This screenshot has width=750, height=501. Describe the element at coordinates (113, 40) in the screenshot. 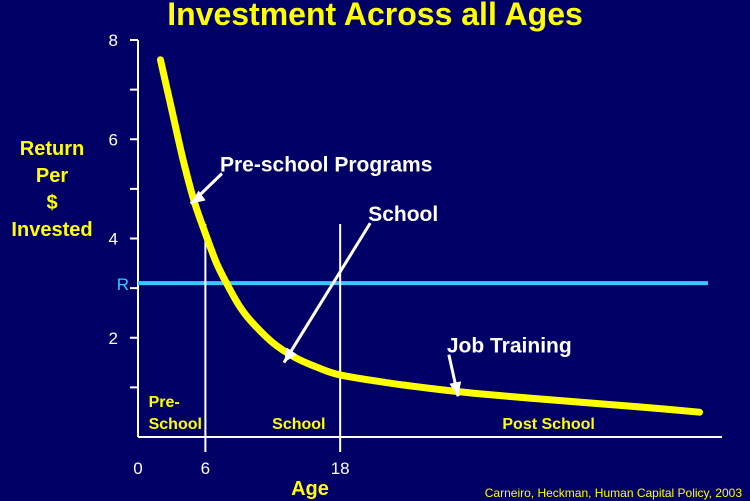

I see `y-tick-label: 8` at that location.